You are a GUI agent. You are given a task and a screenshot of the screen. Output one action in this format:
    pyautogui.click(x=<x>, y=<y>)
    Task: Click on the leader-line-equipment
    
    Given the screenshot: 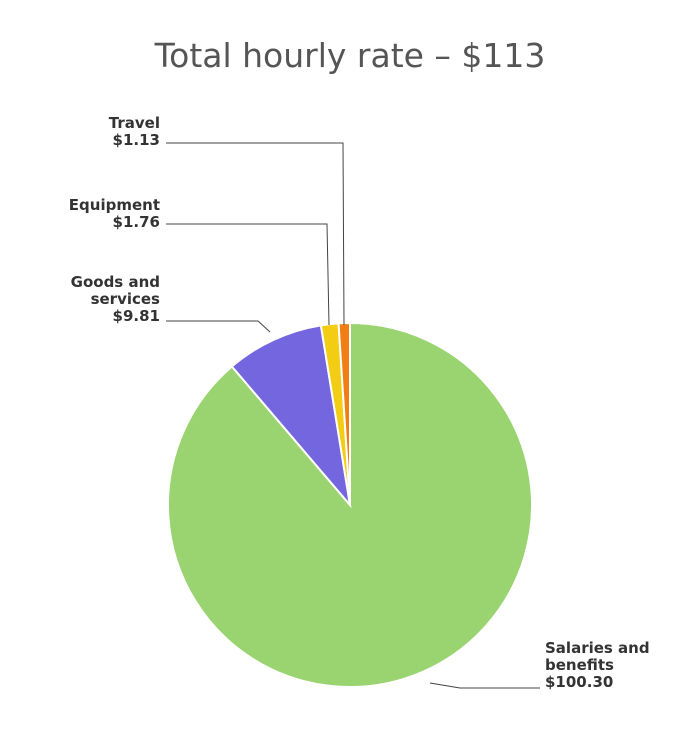 What is the action you would take?
    pyautogui.click(x=248, y=274)
    